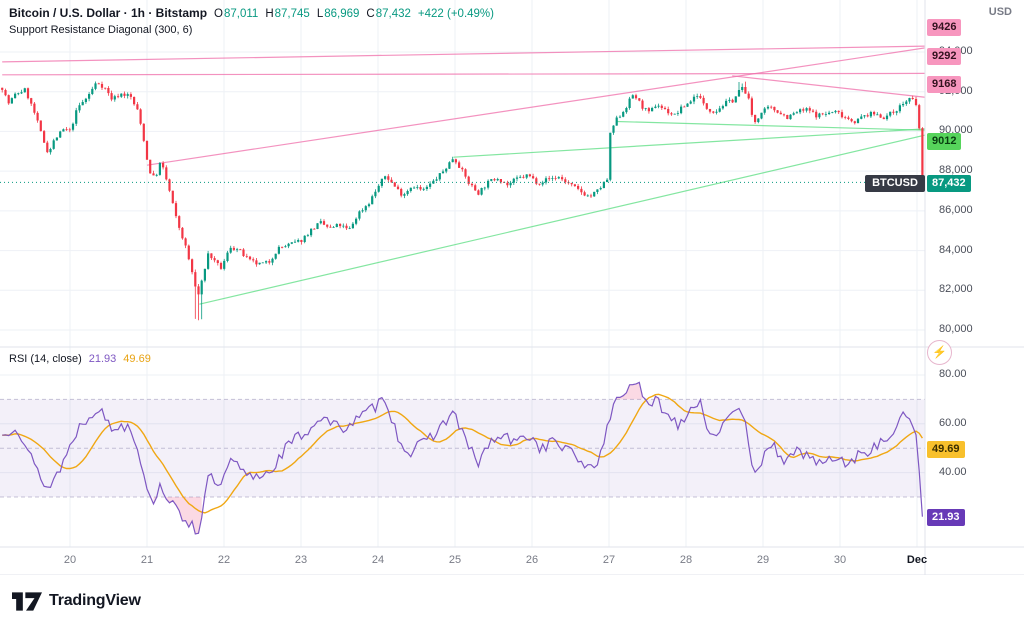  What do you see at coordinates (946, 517) in the screenshot?
I see `rsi-value-badge: 21.93` at bounding box center [946, 517].